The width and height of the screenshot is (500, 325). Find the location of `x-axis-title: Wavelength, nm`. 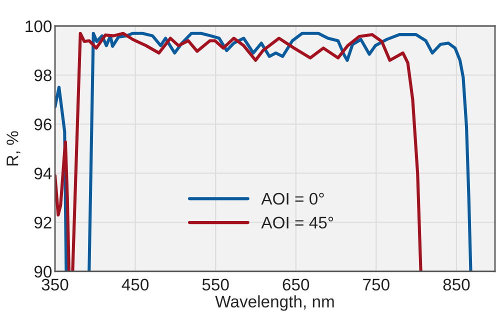

x-axis-title: Wavelength, nm is located at coordinates (274, 303).